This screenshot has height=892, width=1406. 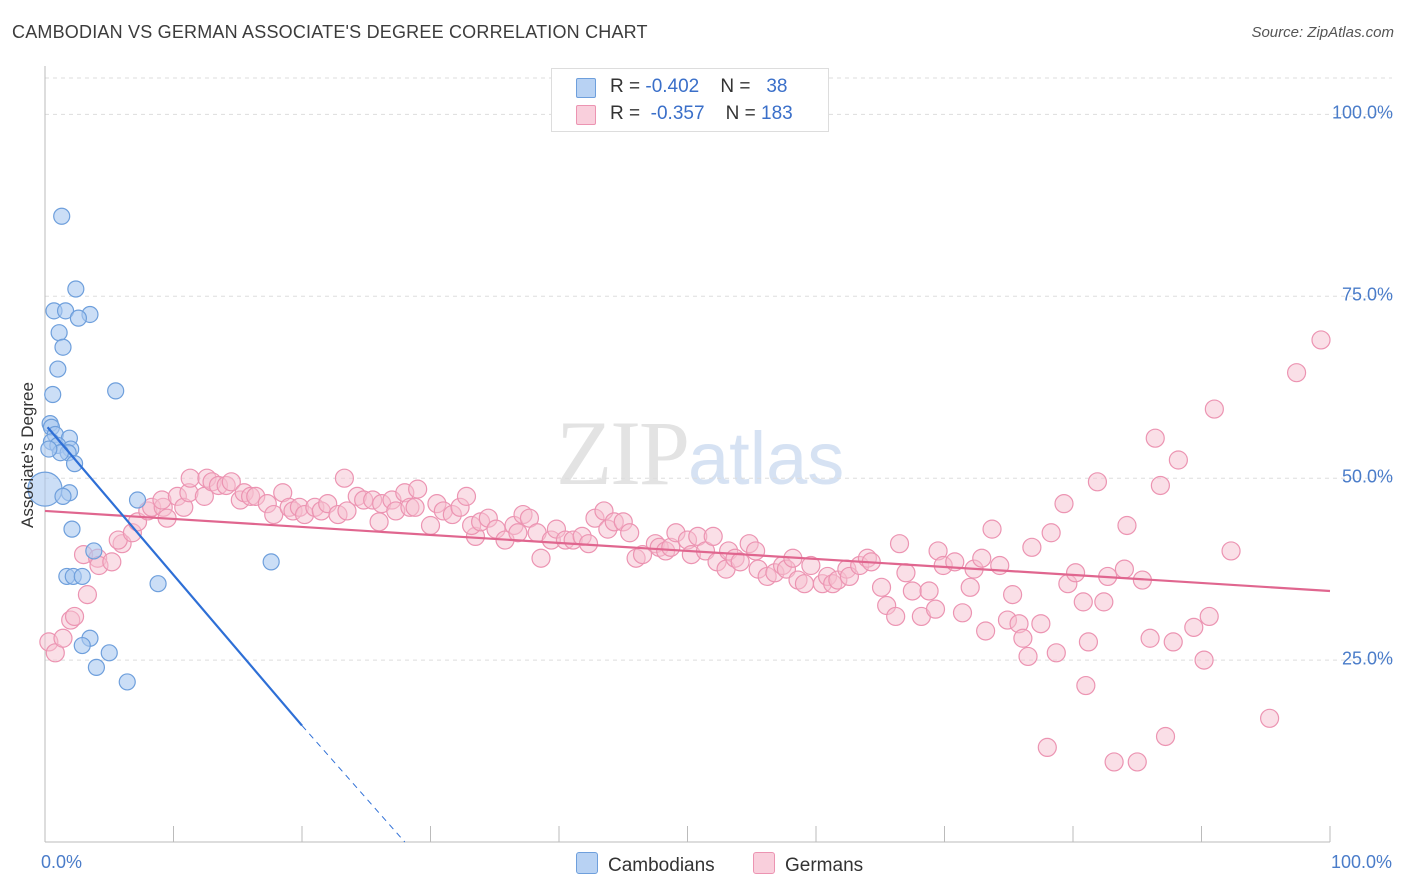 I want to click on germans-trend-line, so click(x=687, y=551).